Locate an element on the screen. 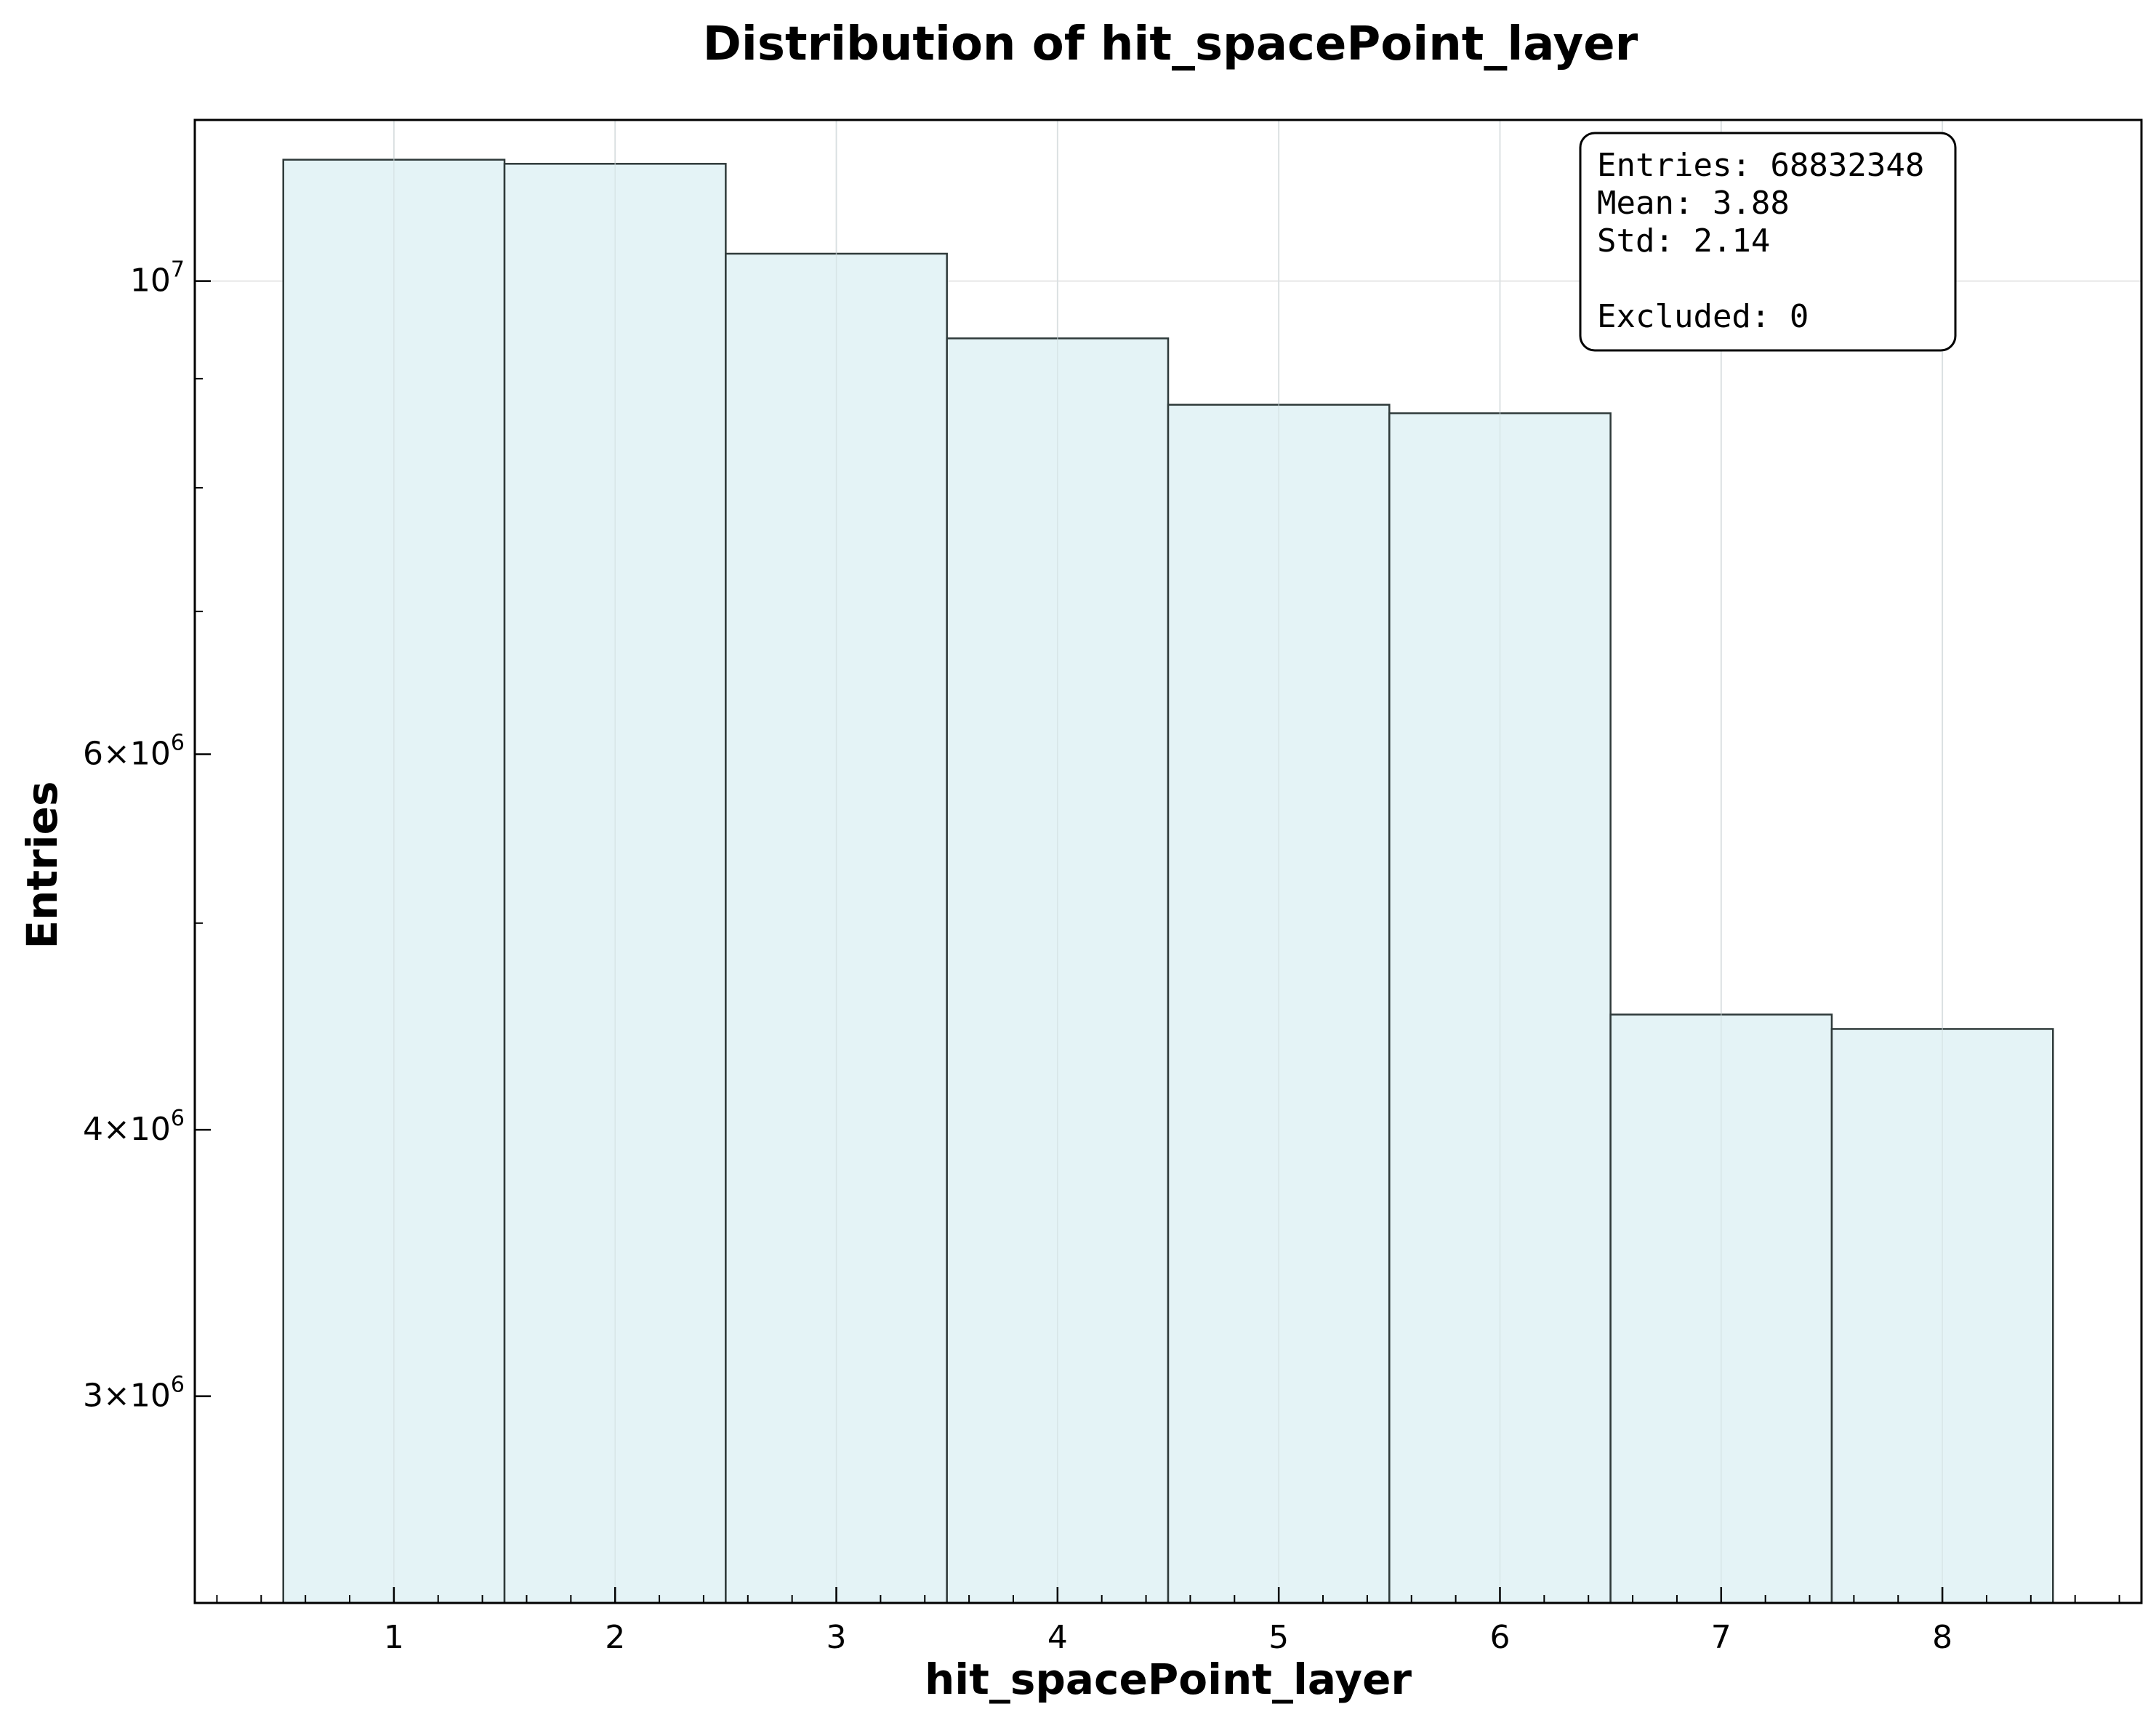 The height and width of the screenshot is (1720, 2156). x-tick-label: 8 is located at coordinates (1942, 1637).